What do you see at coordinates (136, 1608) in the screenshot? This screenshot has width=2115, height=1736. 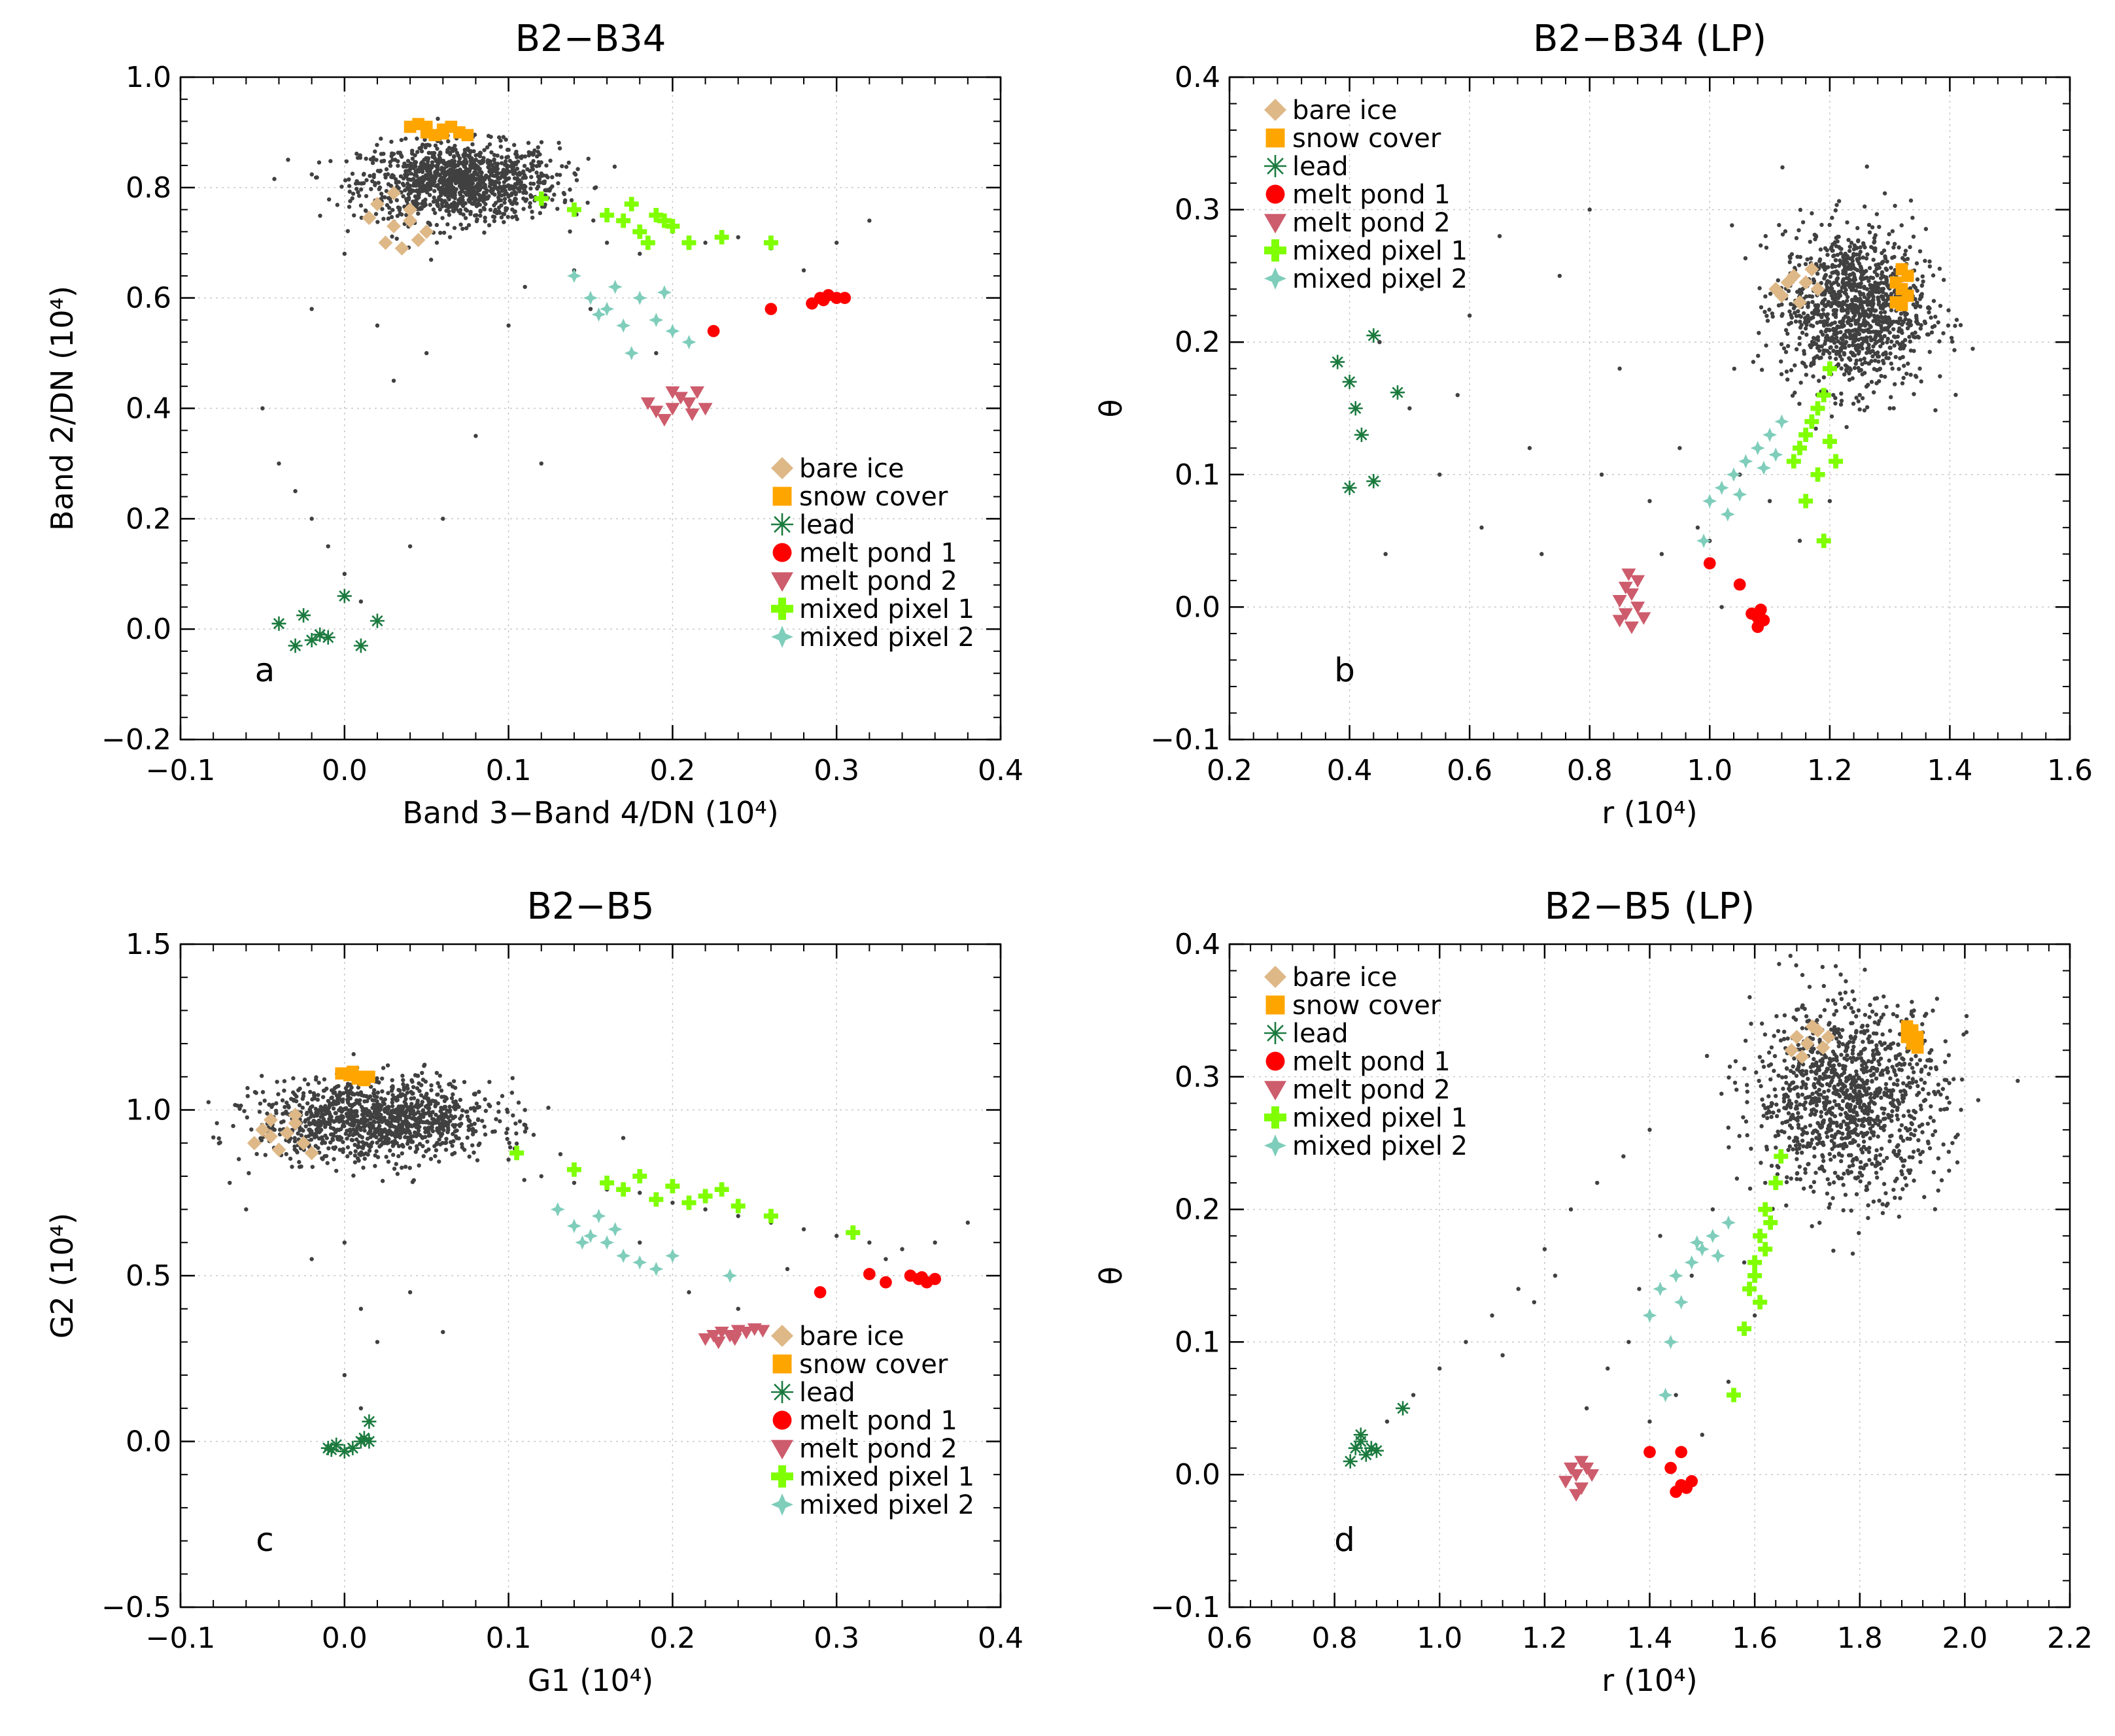 I see `y-tick-label: −0.5` at bounding box center [136, 1608].